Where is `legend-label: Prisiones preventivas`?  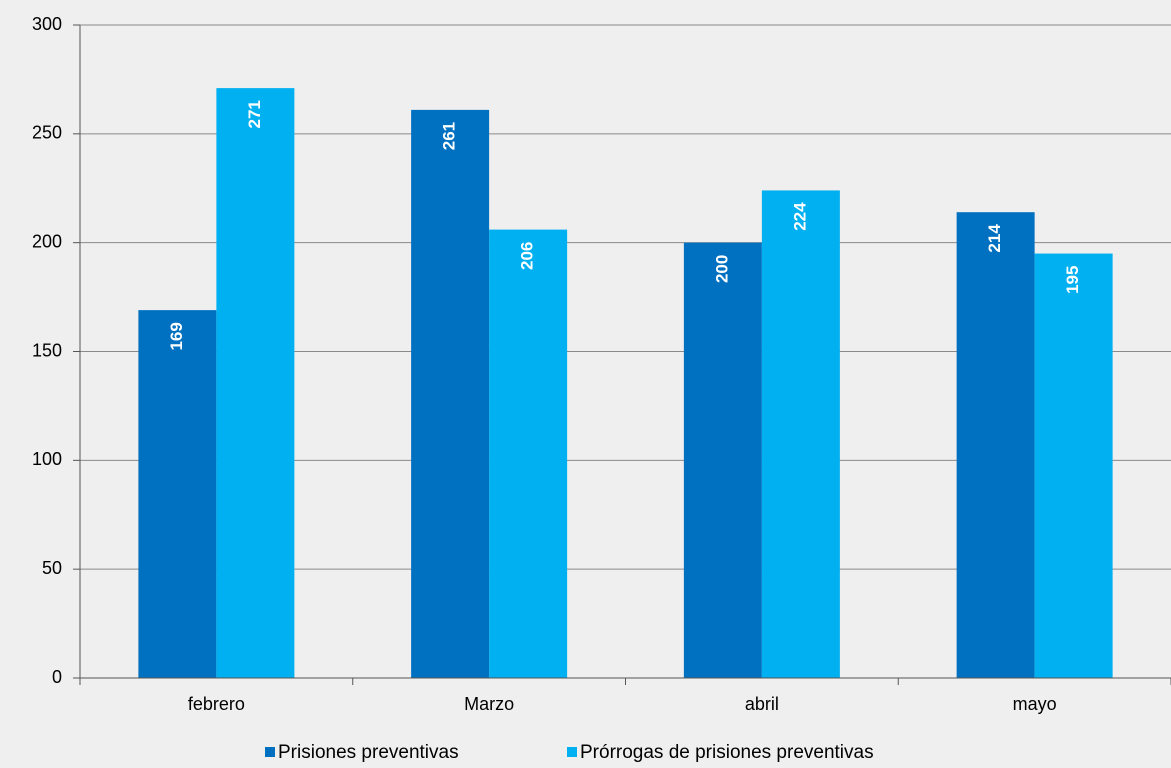
legend-label: Prisiones preventivas is located at coordinates (368, 752).